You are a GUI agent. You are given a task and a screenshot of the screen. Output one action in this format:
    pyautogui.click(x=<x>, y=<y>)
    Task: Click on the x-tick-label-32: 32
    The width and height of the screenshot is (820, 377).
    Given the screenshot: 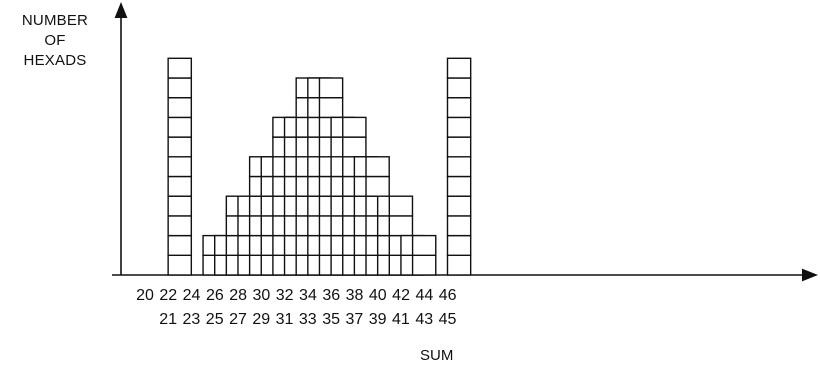 What is the action you would take?
    pyautogui.click(x=285, y=295)
    